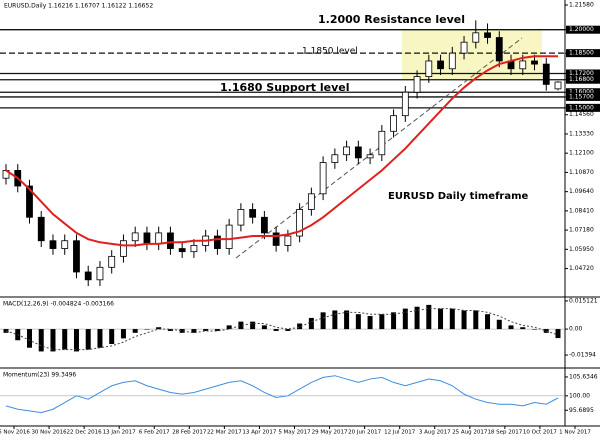 This screenshot has height=440, width=600. What do you see at coordinates (282, 394) in the screenshot?
I see `momentum-line` at bounding box center [282, 394].